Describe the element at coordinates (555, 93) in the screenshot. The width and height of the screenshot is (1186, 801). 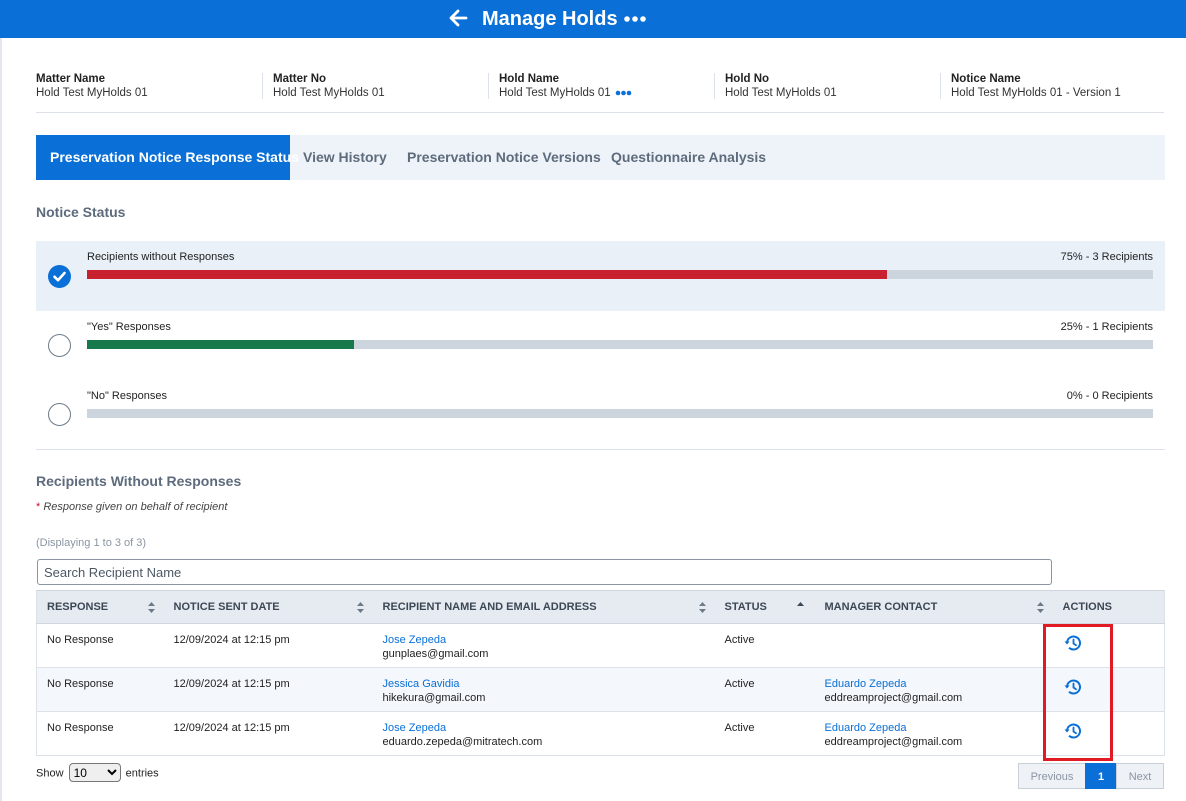
I see `hold-name-value: Hold Test MyHolds 01` at that location.